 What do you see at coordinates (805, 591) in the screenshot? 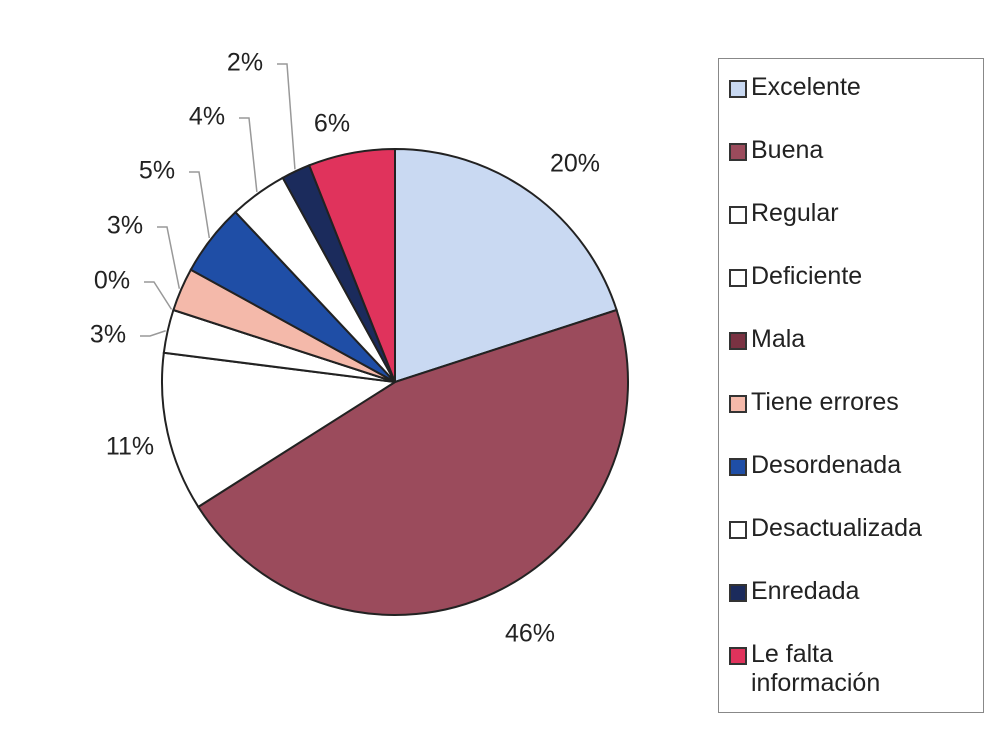
I see `legend-label: Enredada` at bounding box center [805, 591].